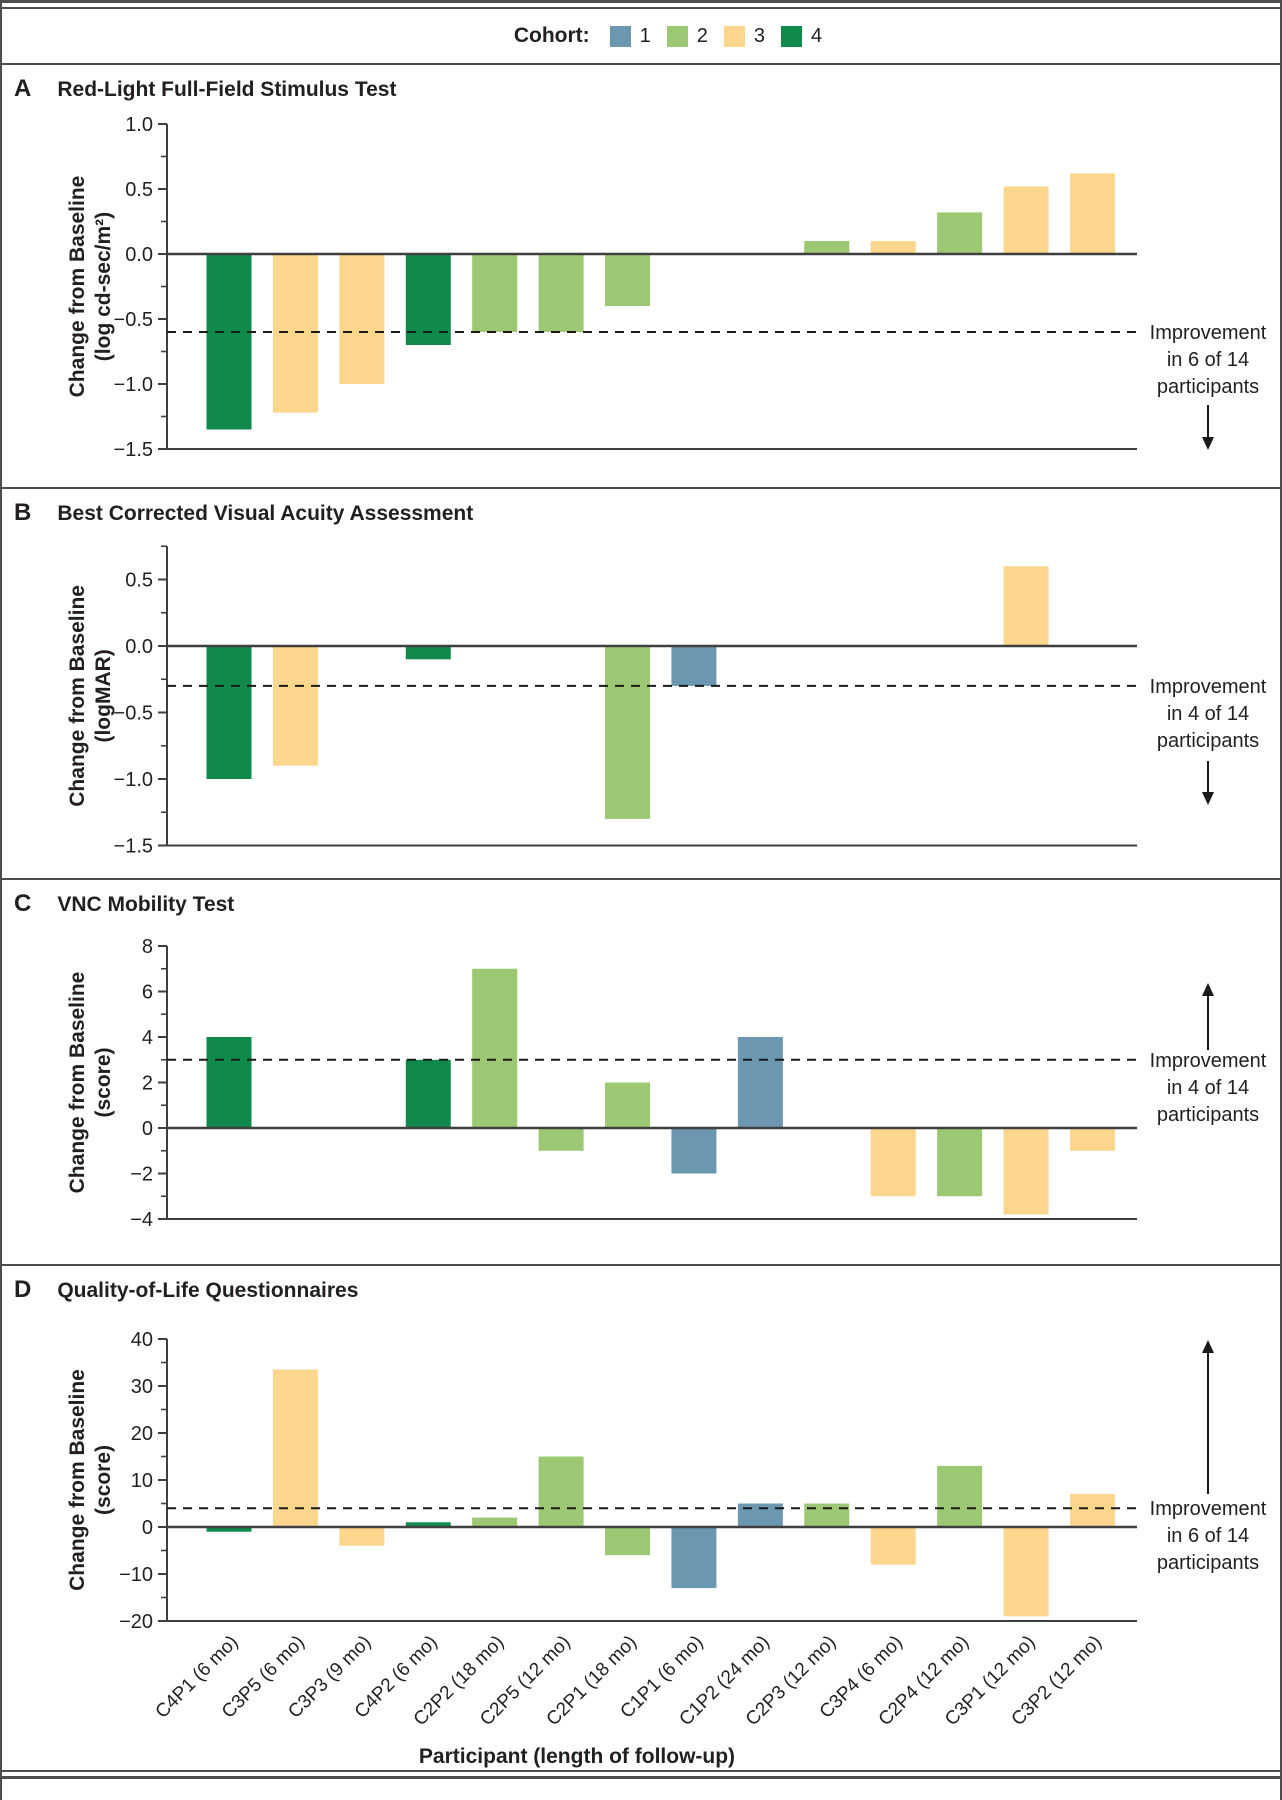  I want to click on y-tick-label: −1.5, so click(133, 847).